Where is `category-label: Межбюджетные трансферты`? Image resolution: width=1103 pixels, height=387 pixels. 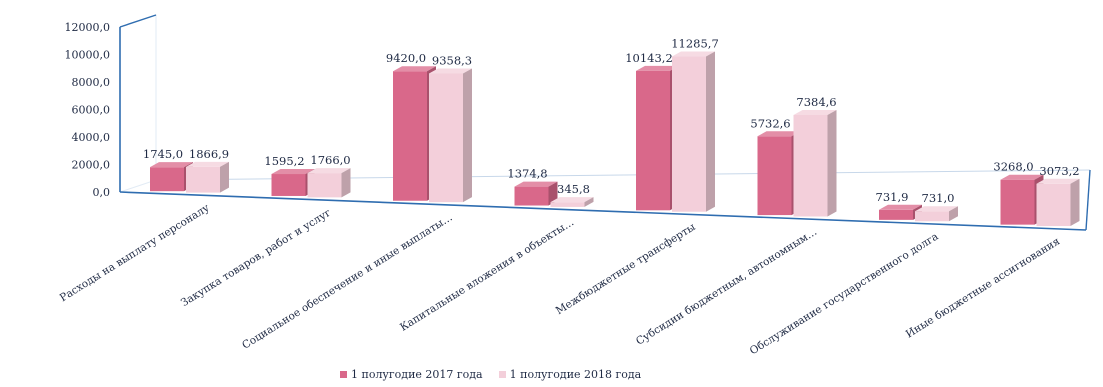 category-label: Межбюджетные трансферты is located at coordinates (626, 269).